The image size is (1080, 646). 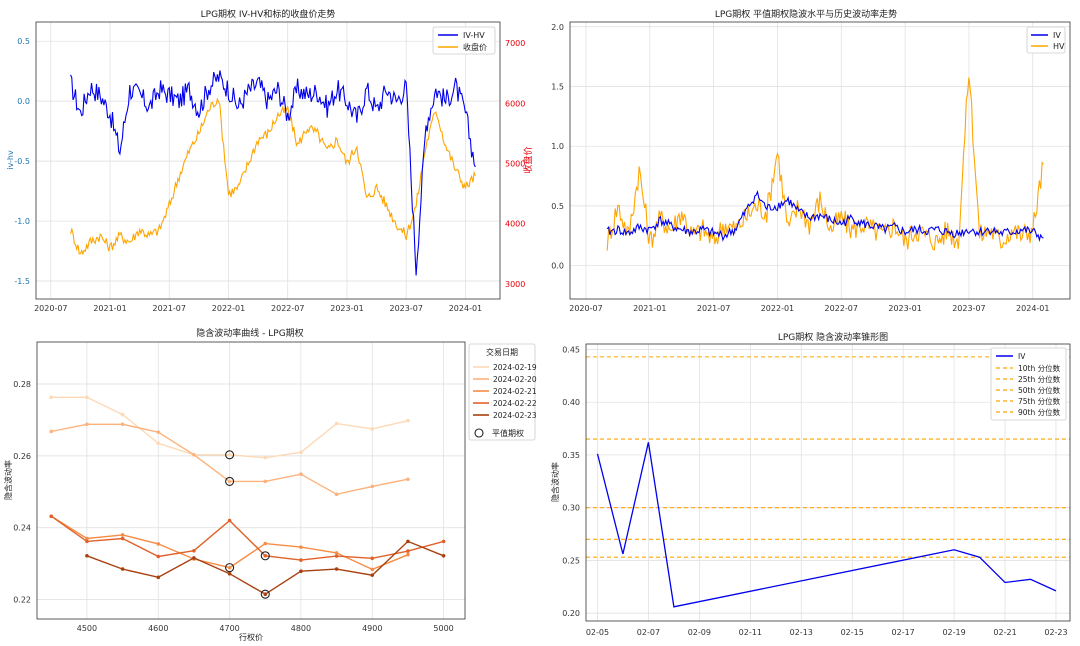 I want to click on chart1-ylabel: iv-hv, so click(x=10, y=160).